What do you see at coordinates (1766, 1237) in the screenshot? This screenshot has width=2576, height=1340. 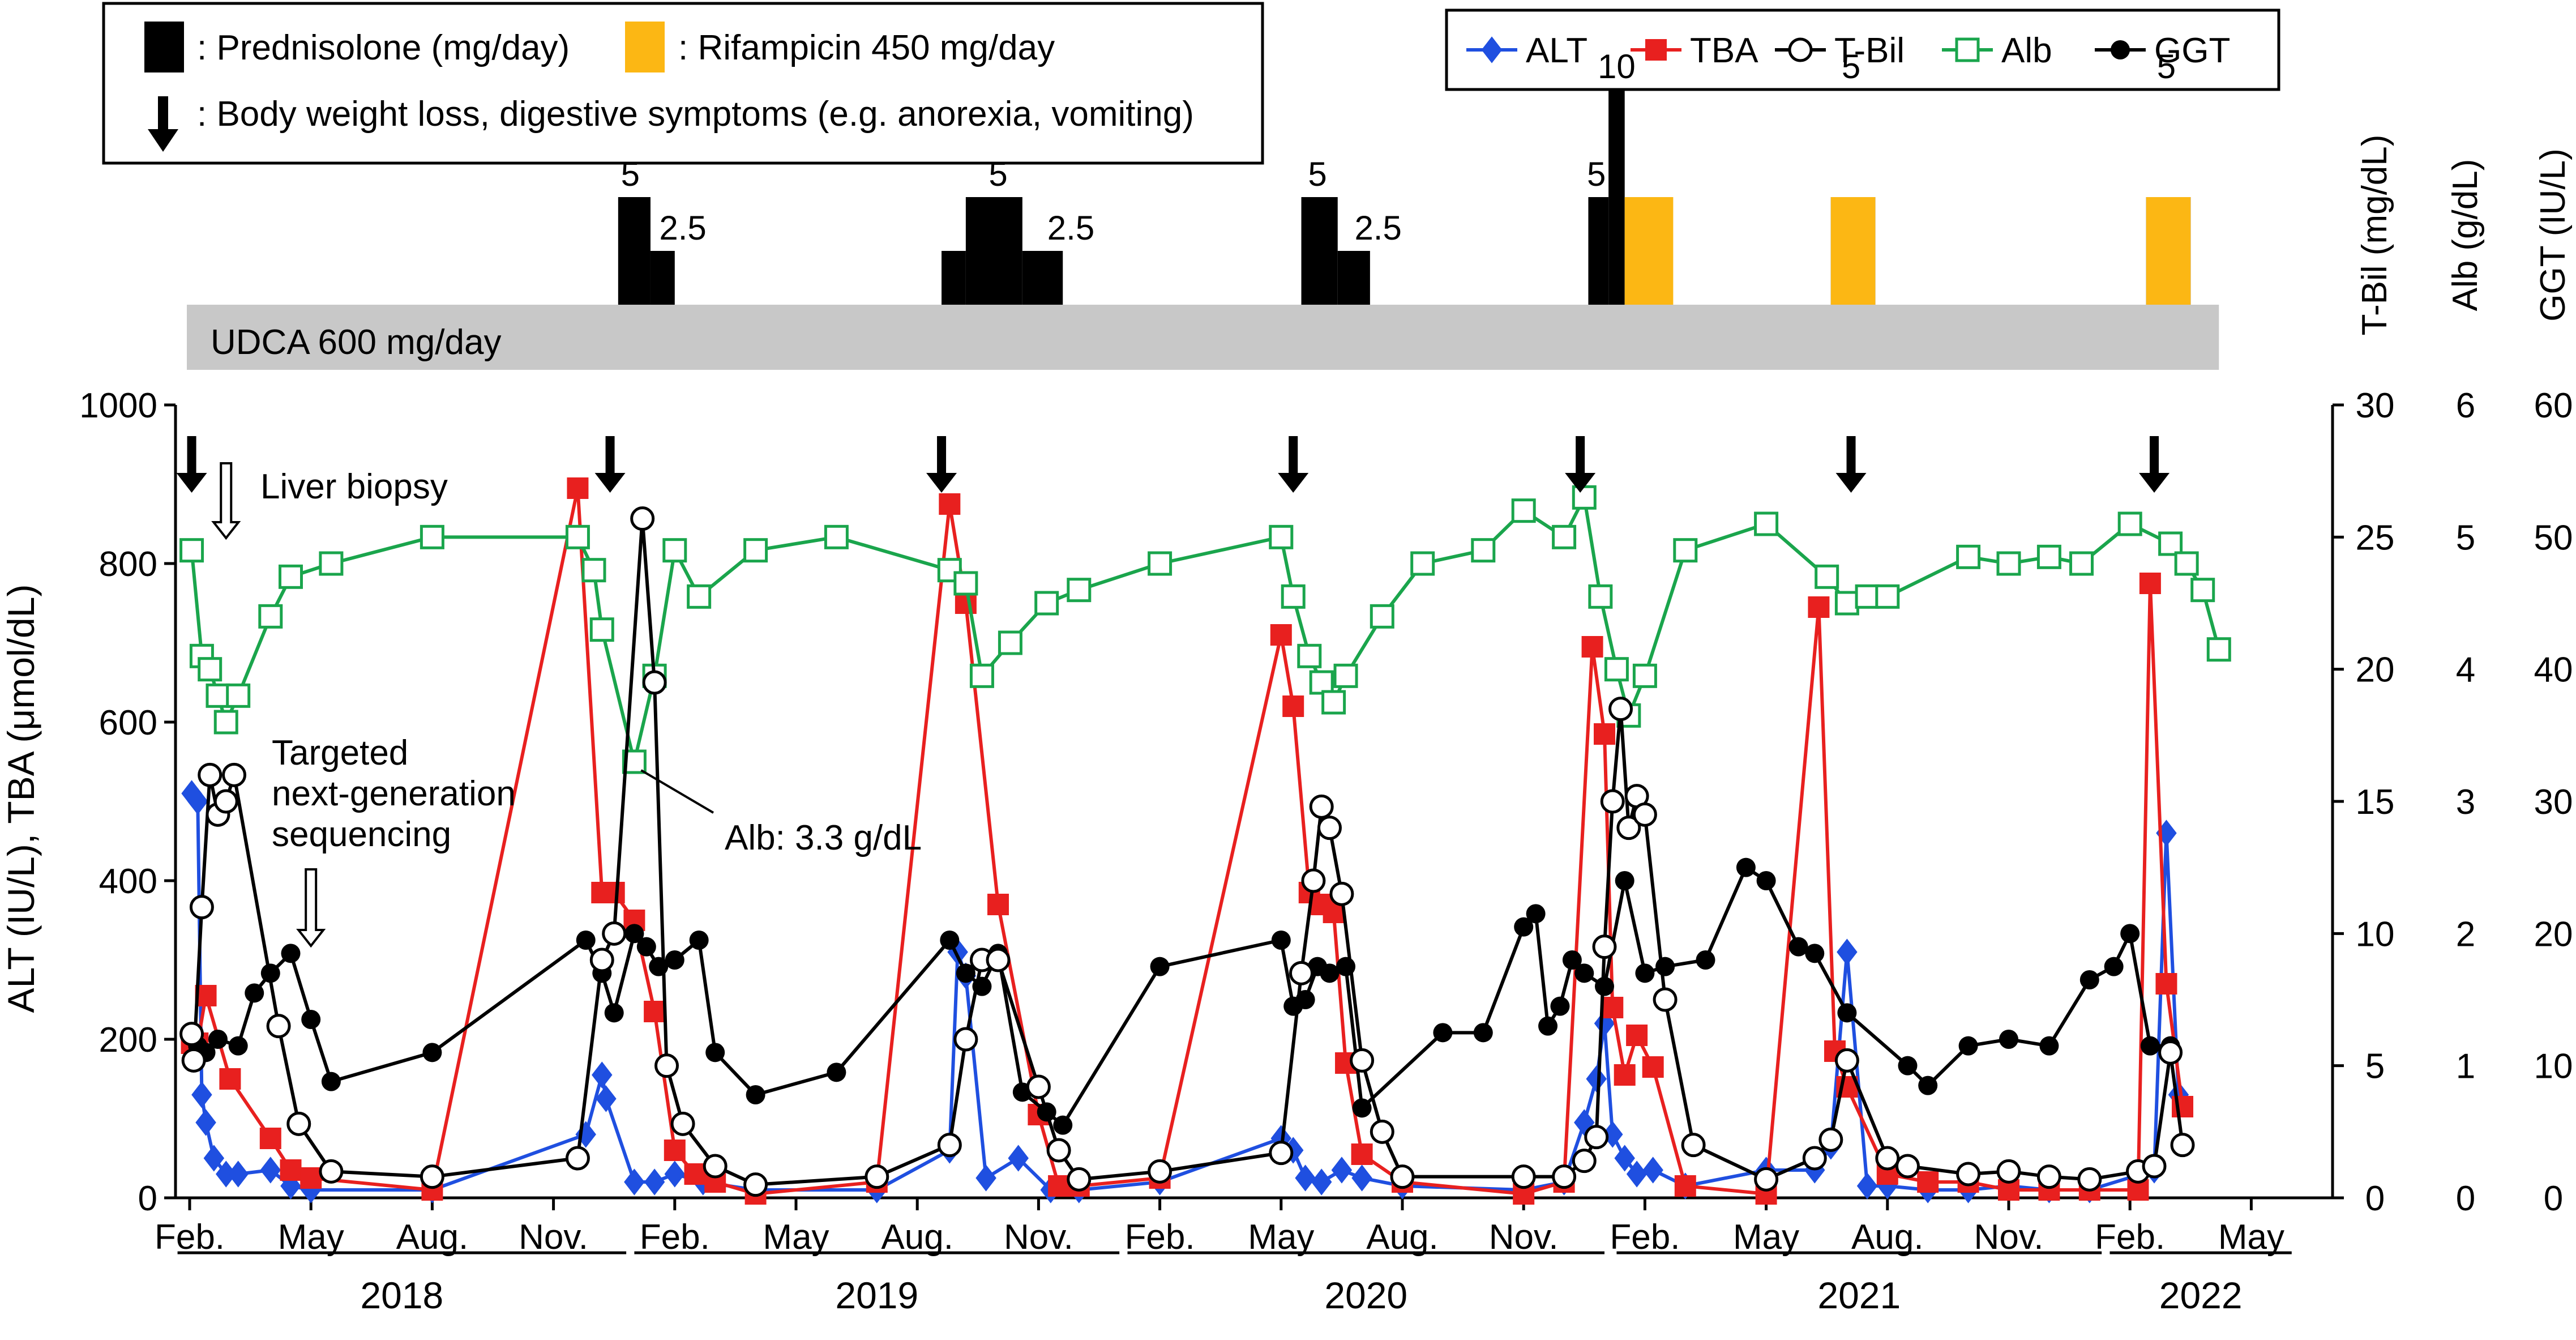 I see `x-axis-tick-label: May` at bounding box center [1766, 1237].